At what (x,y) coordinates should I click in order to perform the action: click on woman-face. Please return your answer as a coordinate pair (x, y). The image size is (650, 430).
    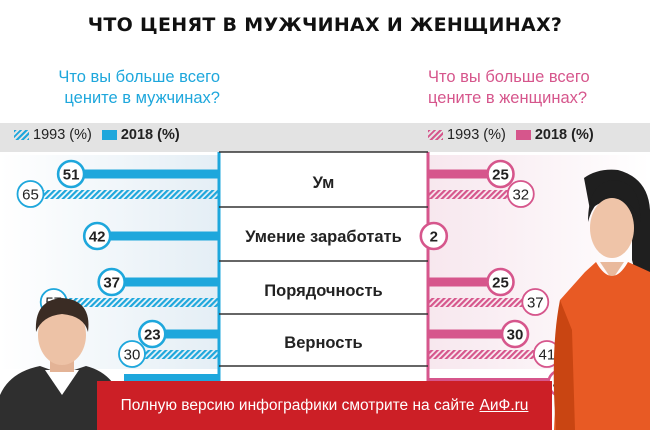
    Looking at the image, I should click on (612, 228).